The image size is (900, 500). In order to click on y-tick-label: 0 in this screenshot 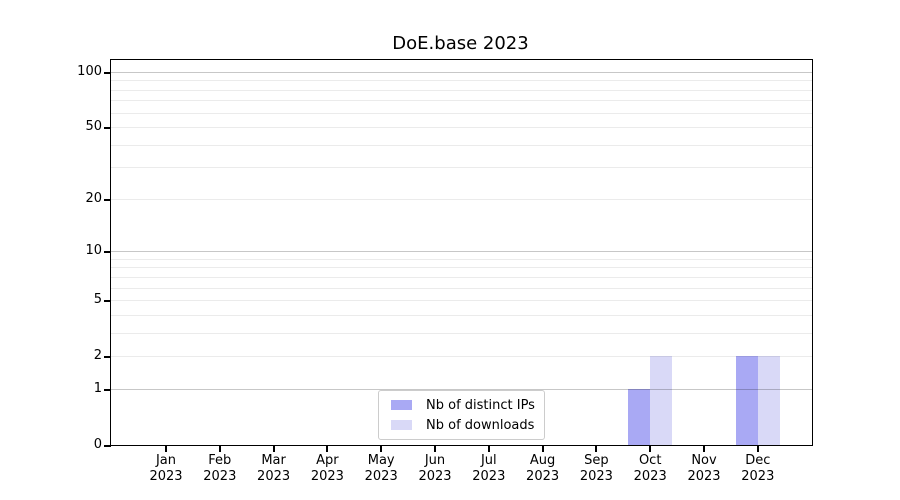, I will do `click(97, 444)`.